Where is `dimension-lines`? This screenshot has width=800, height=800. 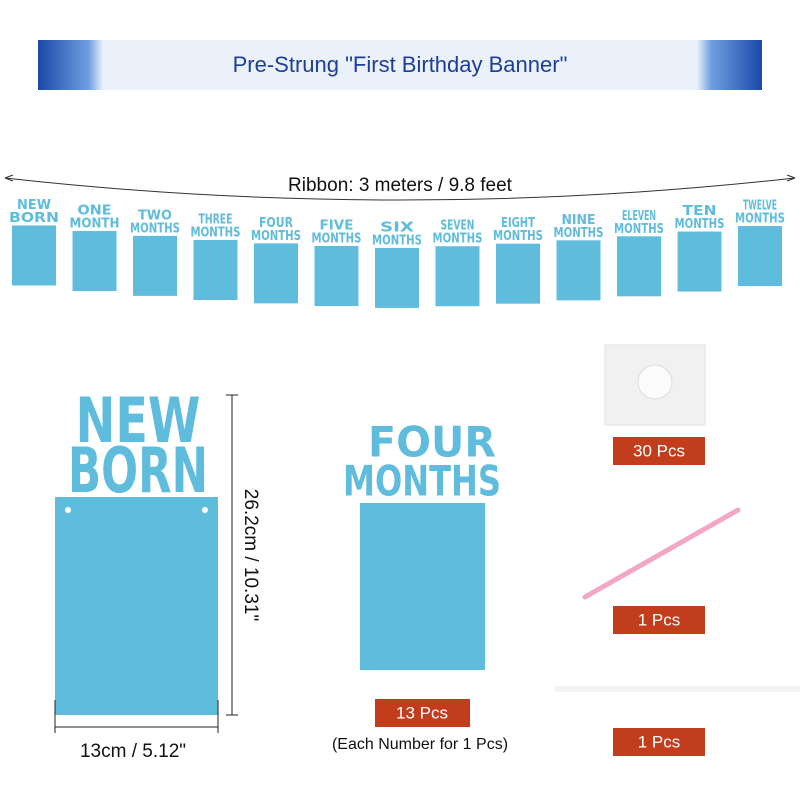
dimension-lines is located at coordinates (146, 563).